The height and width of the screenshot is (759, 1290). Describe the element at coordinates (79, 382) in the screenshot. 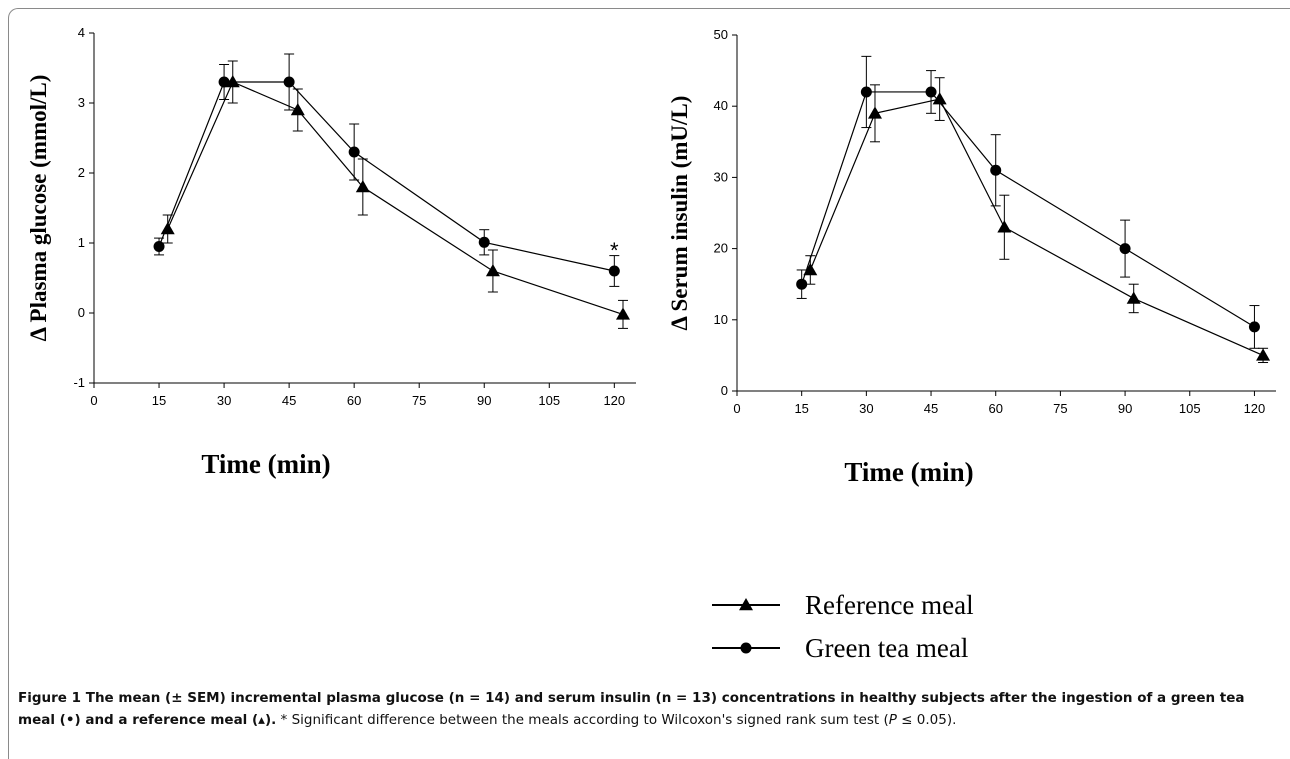

I see `y-tick-label: -1` at that location.